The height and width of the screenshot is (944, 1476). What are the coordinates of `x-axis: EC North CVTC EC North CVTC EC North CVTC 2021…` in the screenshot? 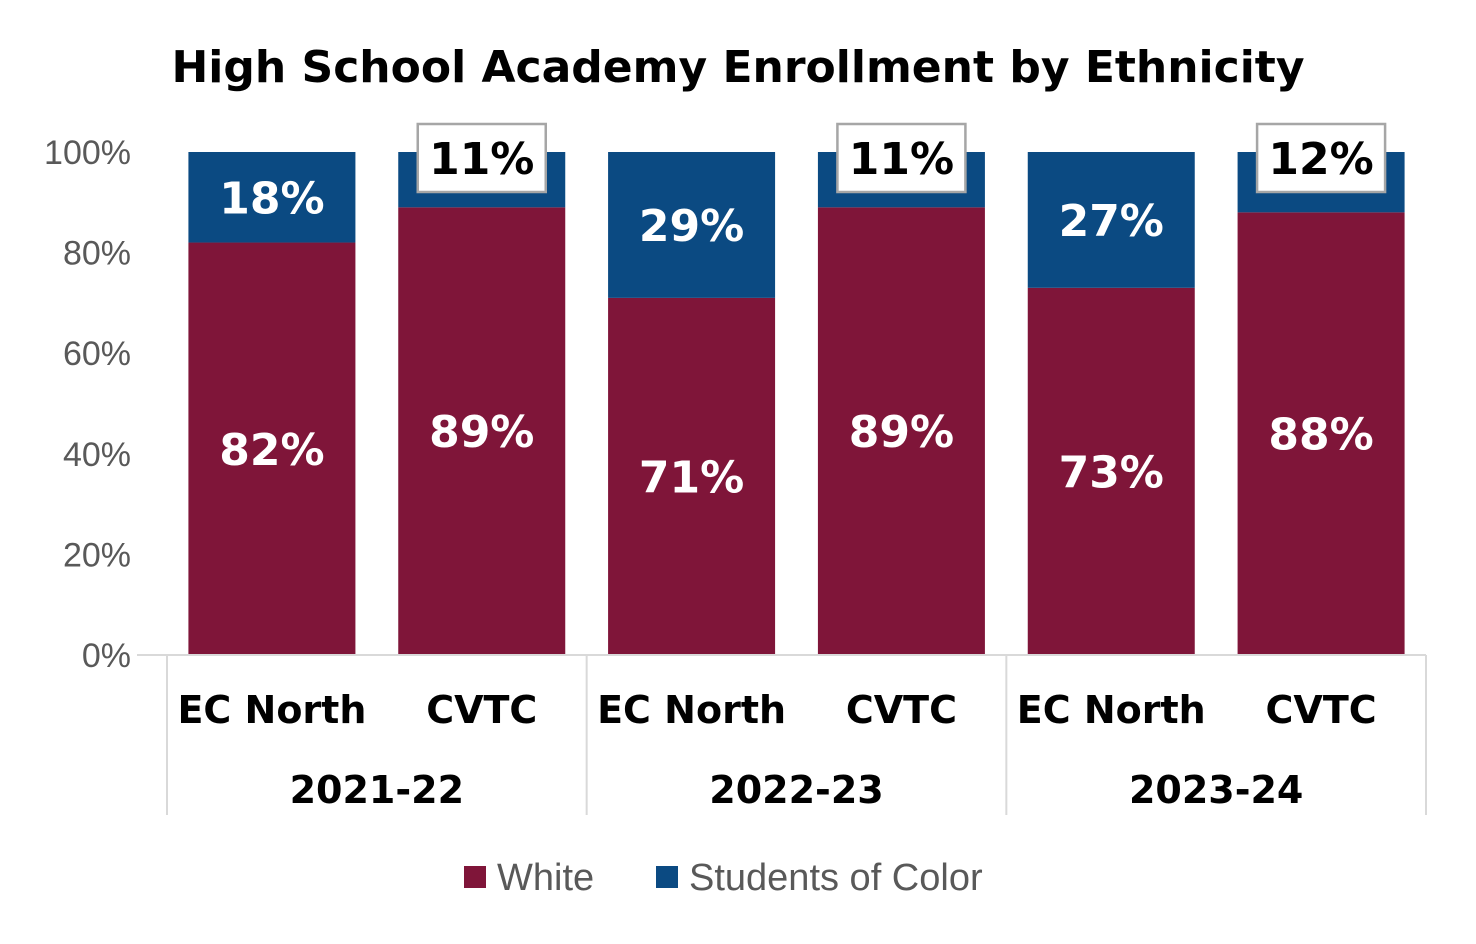 It's located at (782, 734).